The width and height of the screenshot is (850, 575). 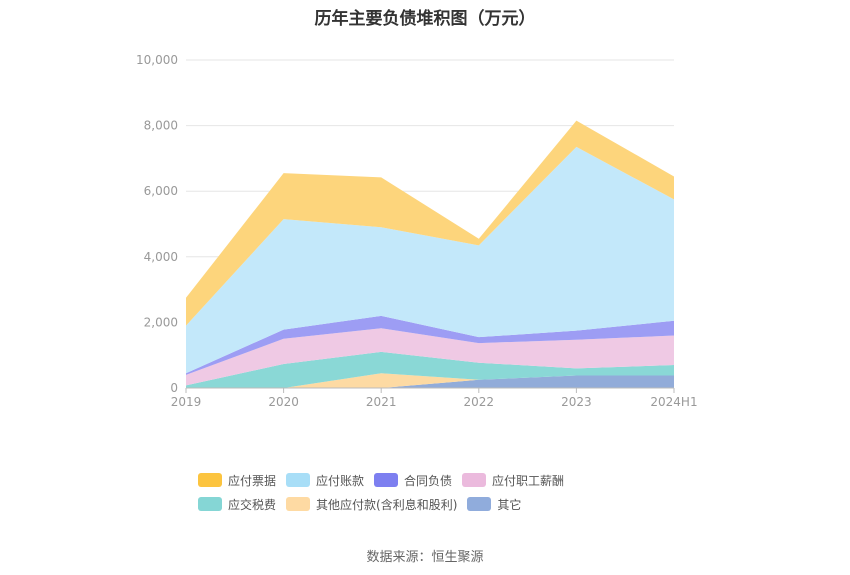 What do you see at coordinates (161, 257) in the screenshot?
I see `y-tick-label: 4,000` at bounding box center [161, 257].